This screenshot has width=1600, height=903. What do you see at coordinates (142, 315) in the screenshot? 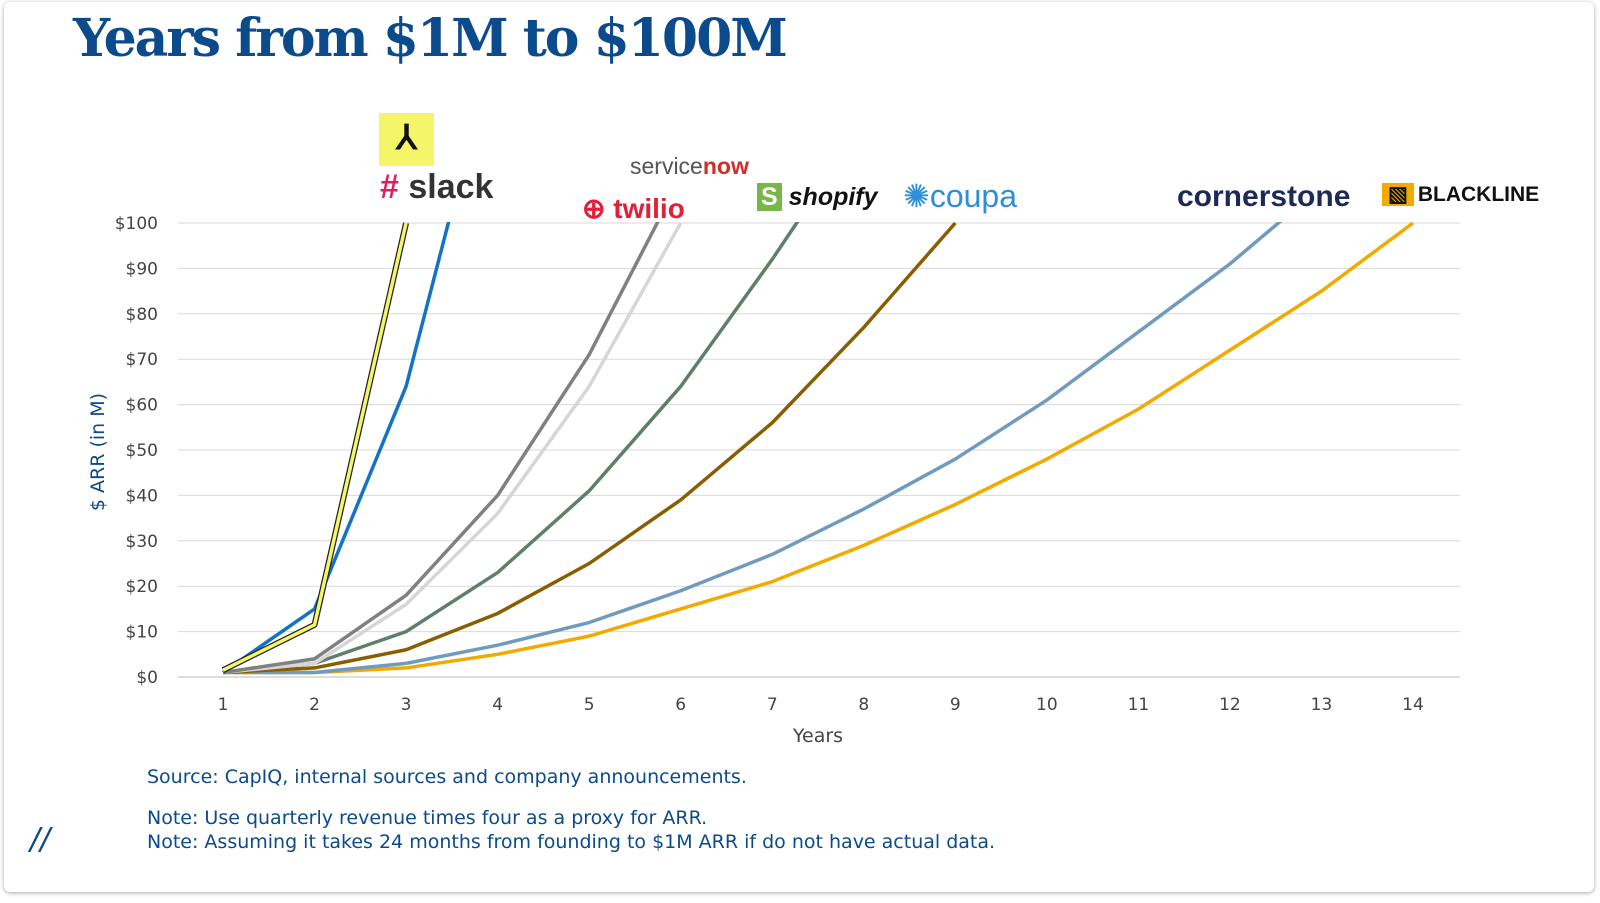
I see `y-tick-label: $80` at bounding box center [142, 315].